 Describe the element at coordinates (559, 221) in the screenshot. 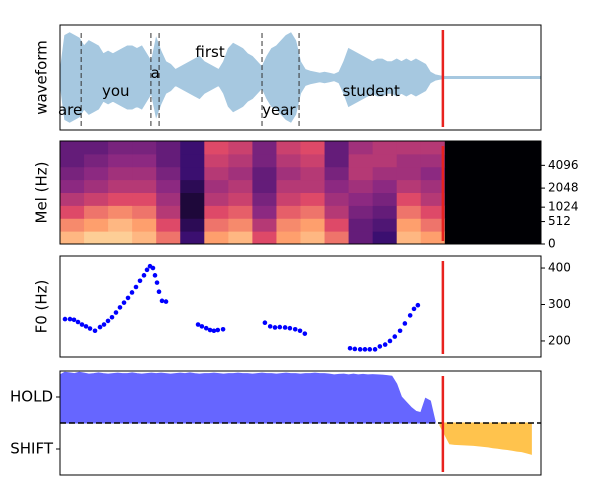

I see `y-tick-label: 512` at that location.